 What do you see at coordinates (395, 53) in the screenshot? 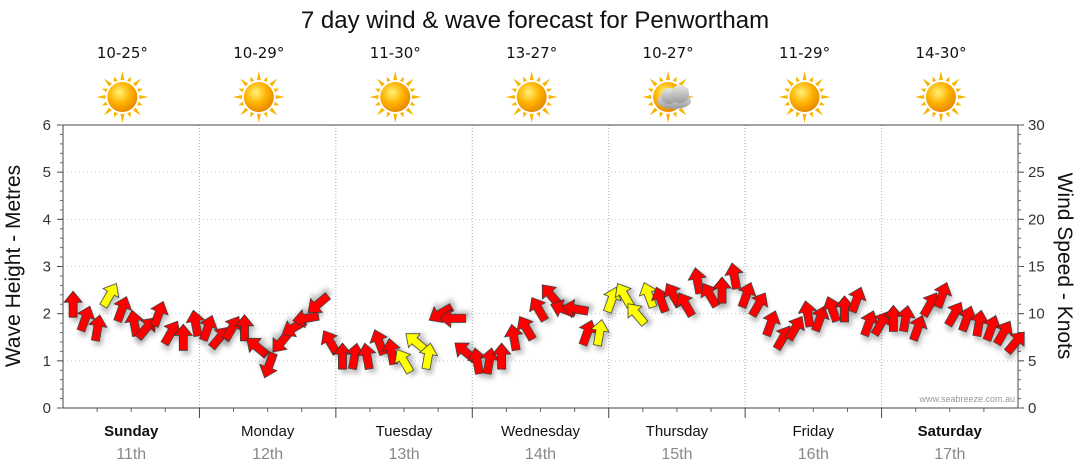
I see `temperature-range: 11-30°` at bounding box center [395, 53].